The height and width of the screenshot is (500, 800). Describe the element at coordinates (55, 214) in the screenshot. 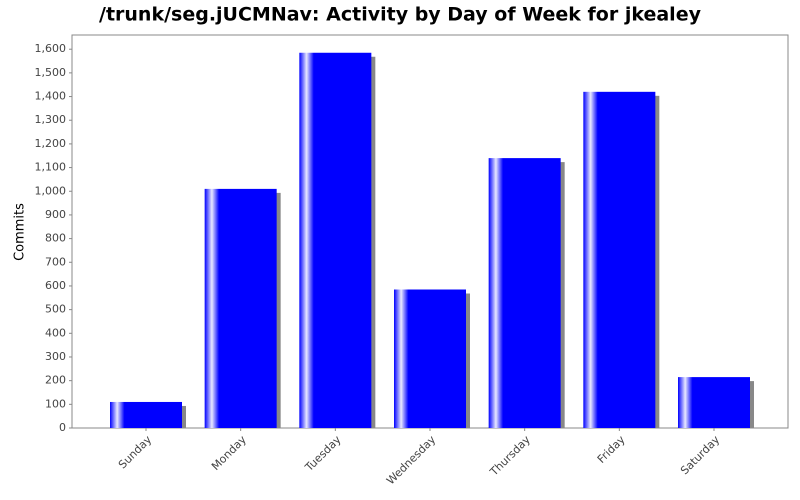

I see `y-tick-label: 900` at that location.